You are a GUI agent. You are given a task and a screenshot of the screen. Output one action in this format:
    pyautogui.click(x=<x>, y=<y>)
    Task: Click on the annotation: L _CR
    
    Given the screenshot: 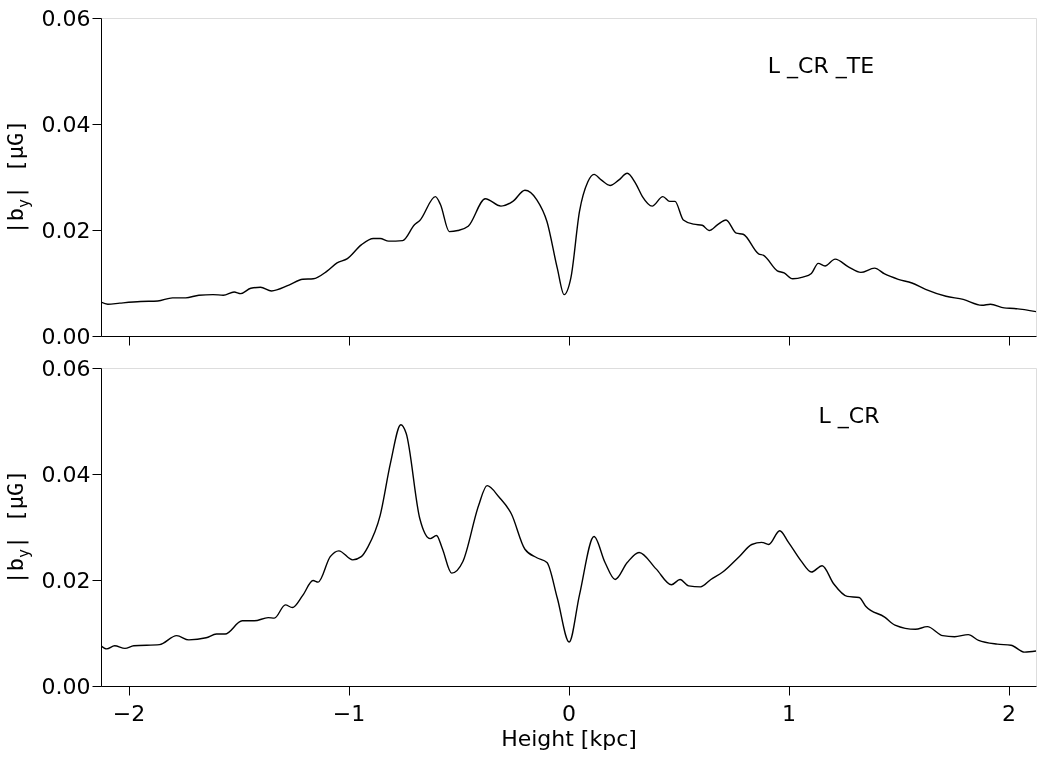 What is the action you would take?
    pyautogui.click(x=849, y=416)
    